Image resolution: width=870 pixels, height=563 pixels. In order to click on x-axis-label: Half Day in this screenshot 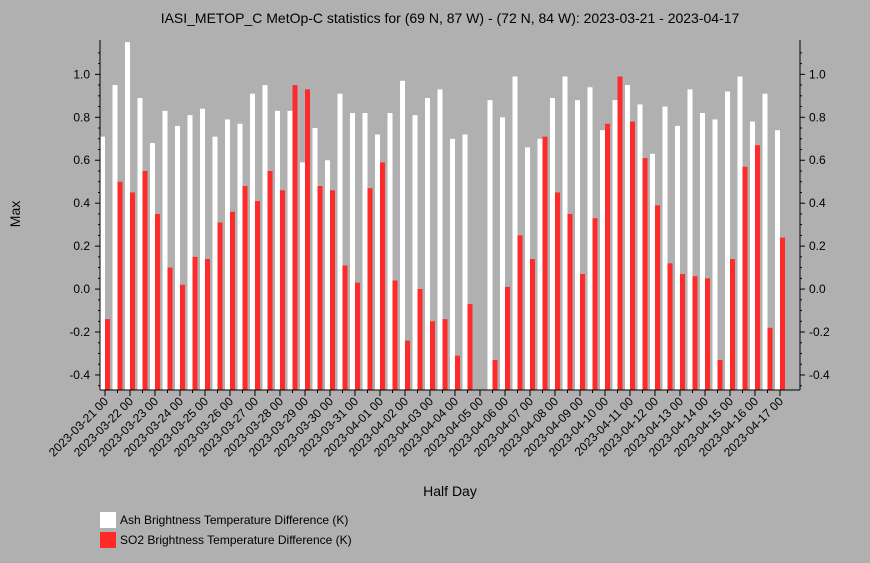, I will do `click(450, 491)`.